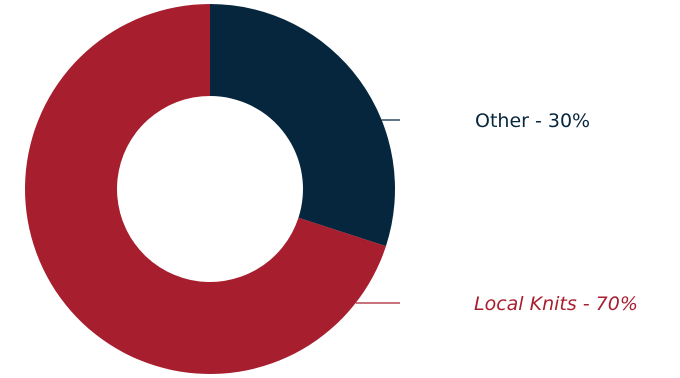  What do you see at coordinates (377, 211) in the screenshot?
I see `chart-leader-lines` at bounding box center [377, 211].